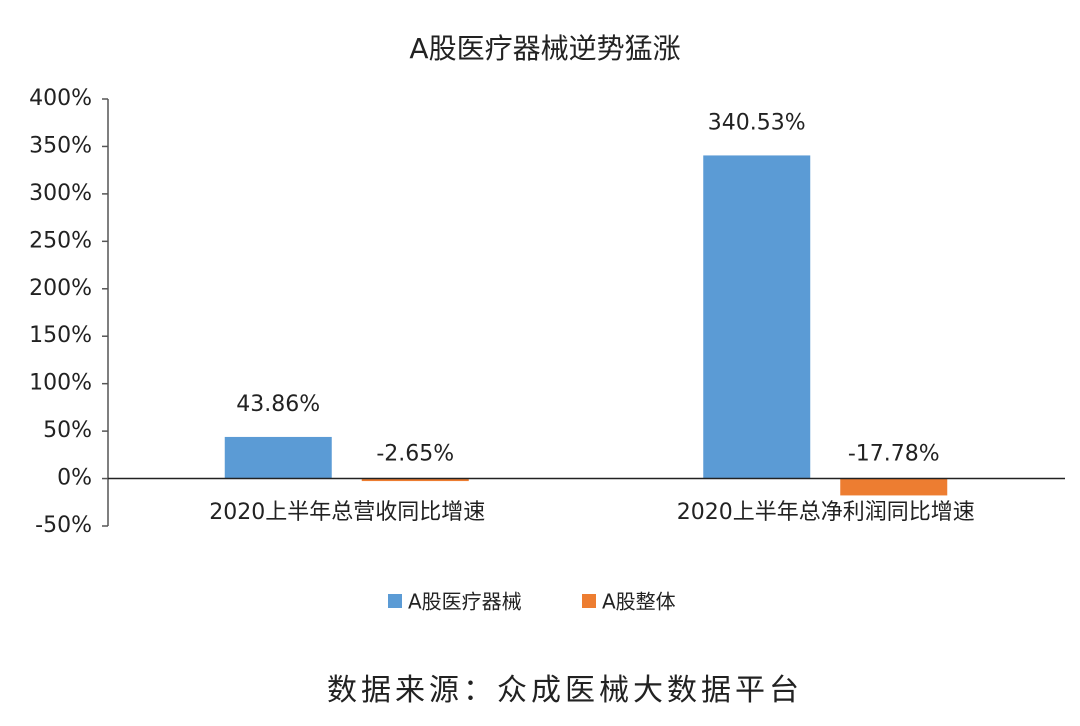  I want to click on y-tick-label: 250%, so click(60, 240).